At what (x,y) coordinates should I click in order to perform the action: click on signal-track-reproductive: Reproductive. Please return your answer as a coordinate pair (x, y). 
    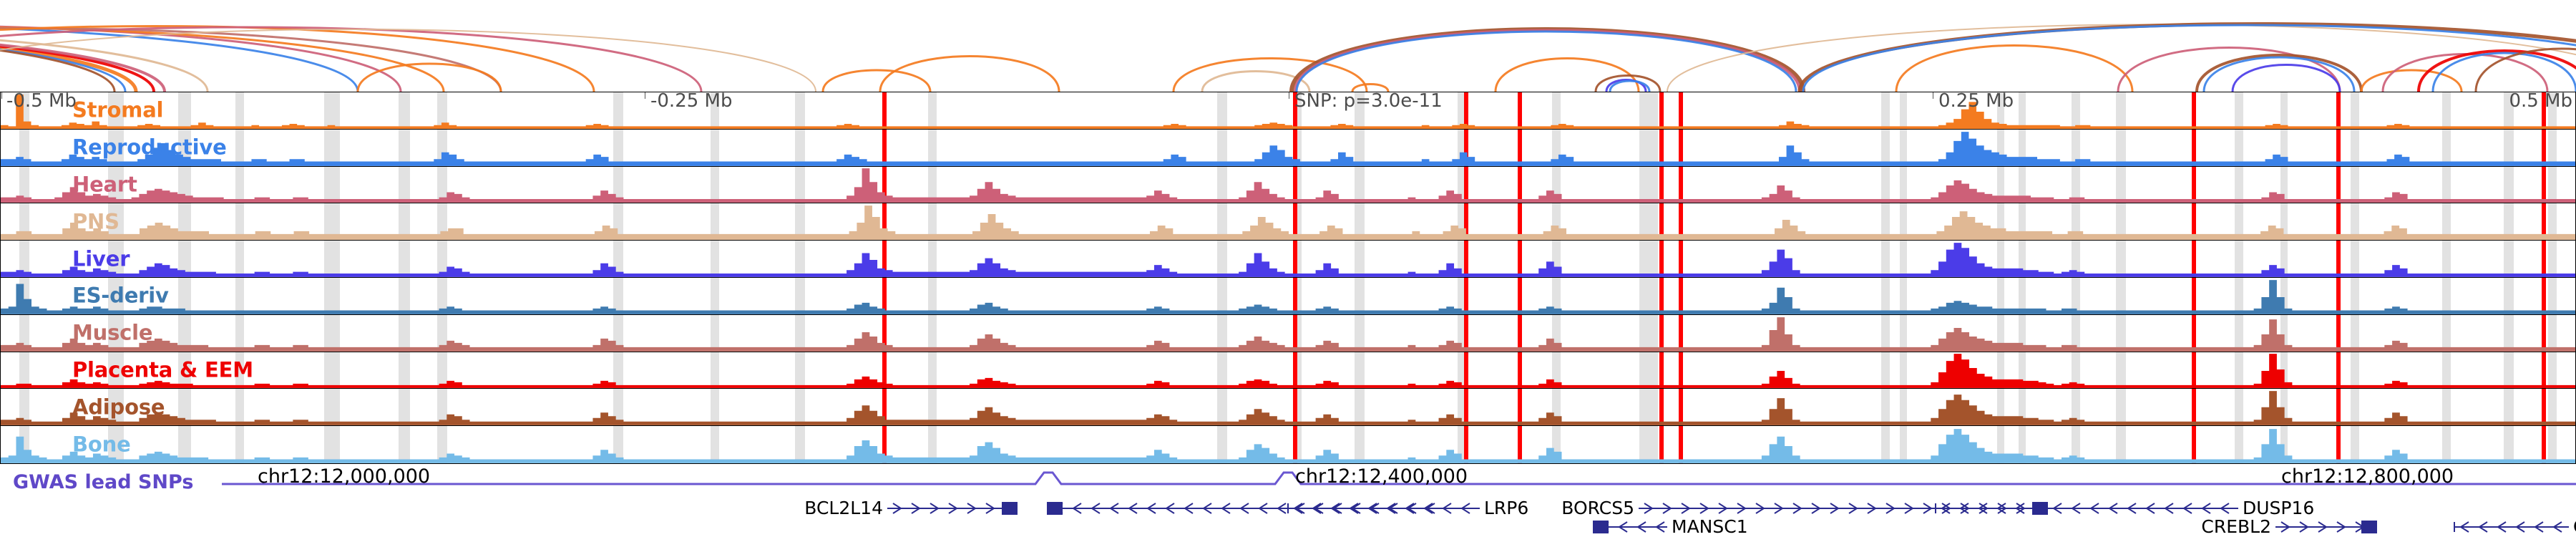
    Looking at the image, I should click on (1288, 148).